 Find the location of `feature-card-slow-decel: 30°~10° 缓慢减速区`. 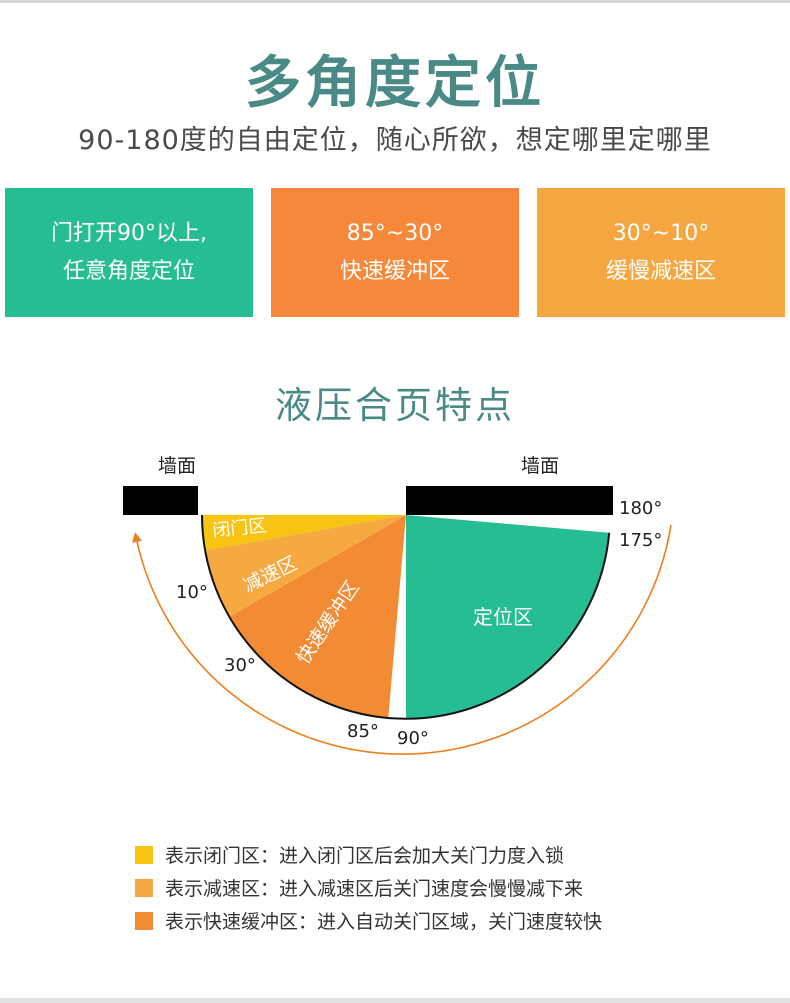

feature-card-slow-decel: 30°~10° 缓慢减速区 is located at coordinates (661, 252).